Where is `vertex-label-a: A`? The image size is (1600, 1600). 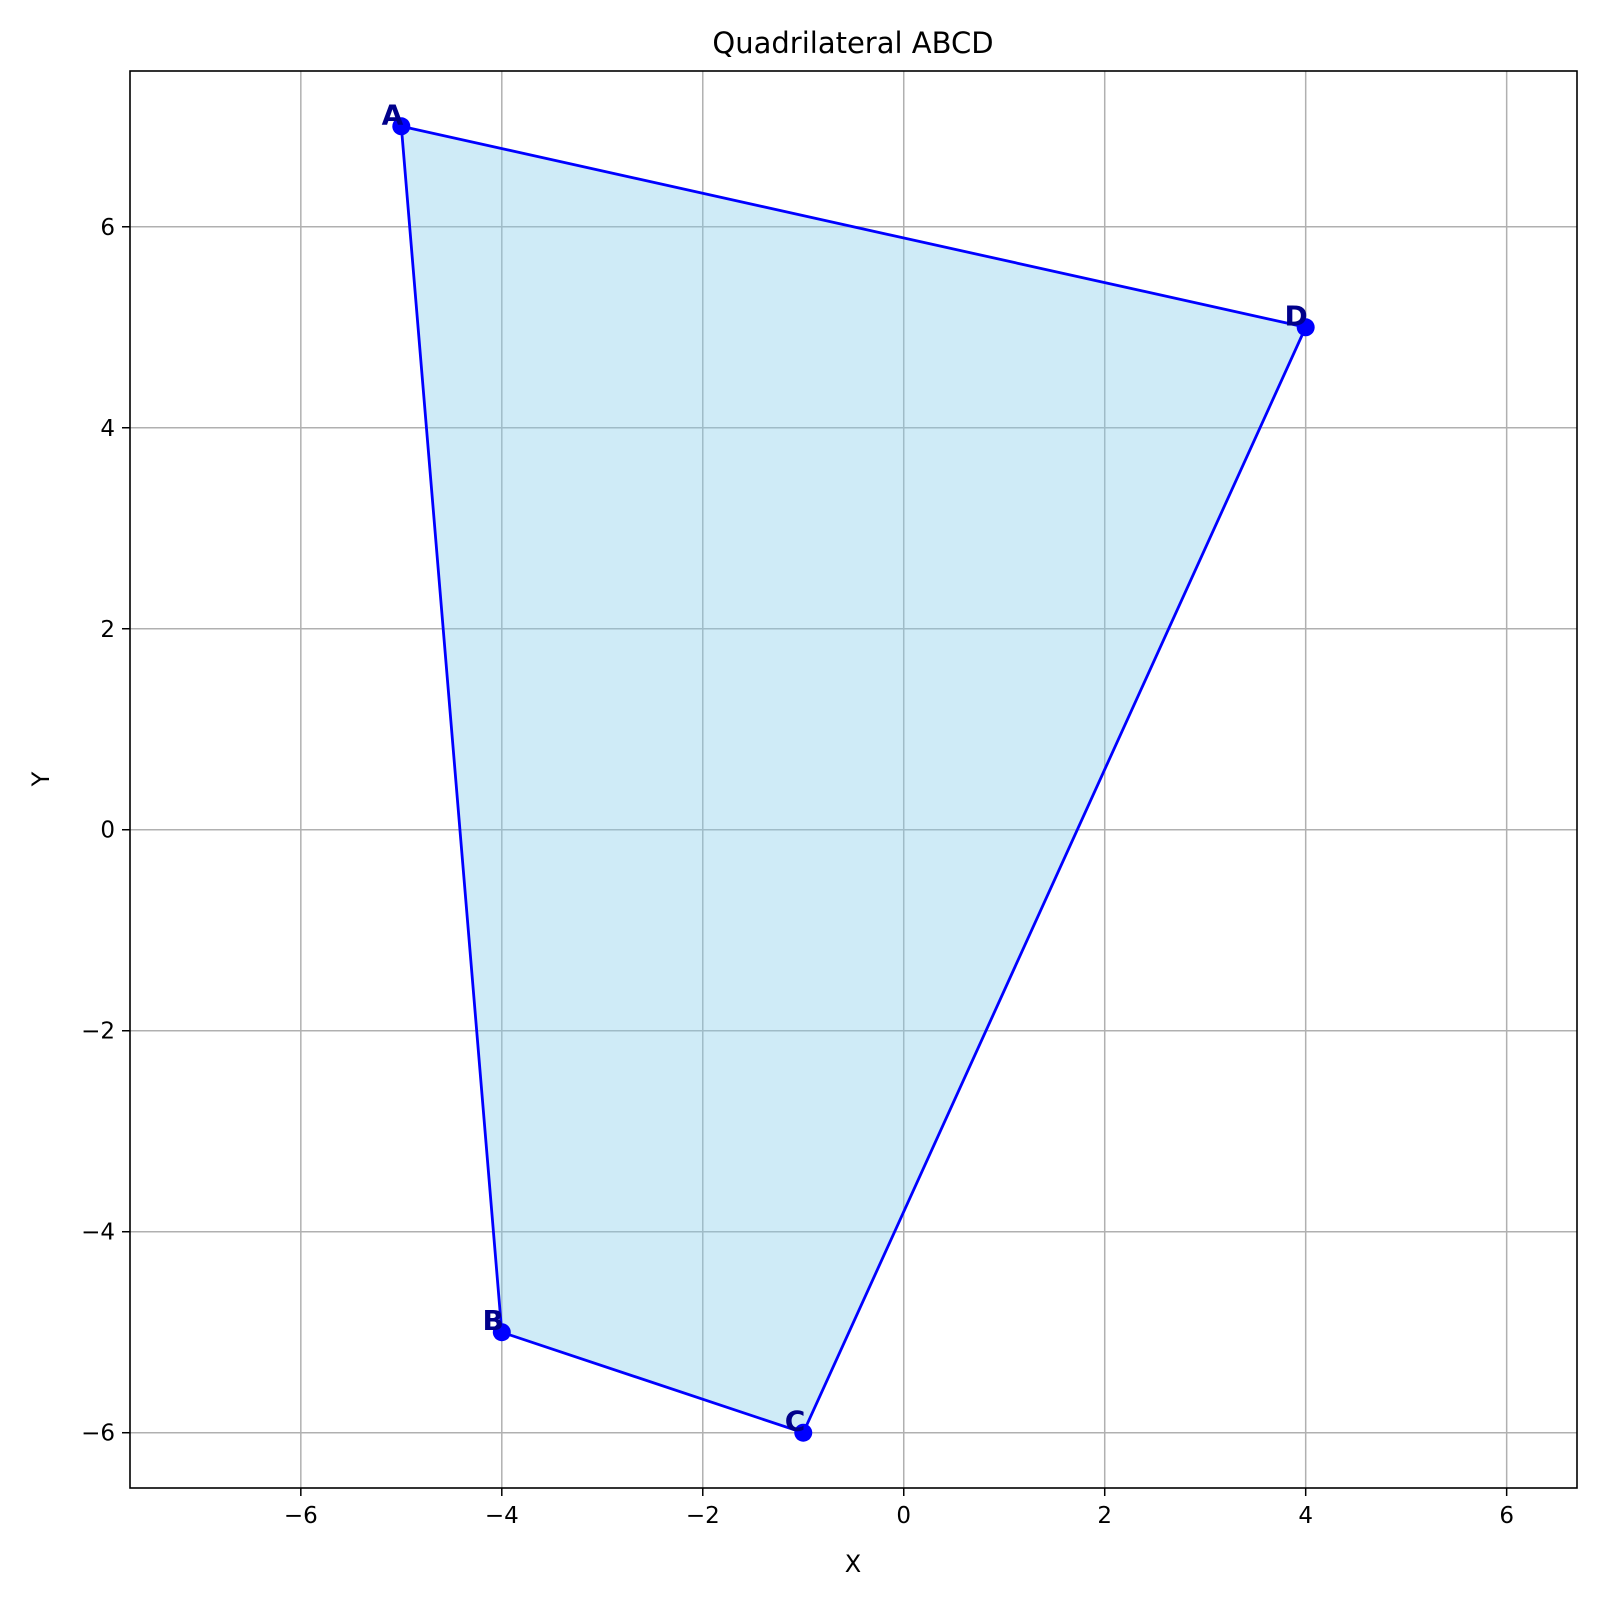
vertex-label-a: A is located at coordinates (393, 114).